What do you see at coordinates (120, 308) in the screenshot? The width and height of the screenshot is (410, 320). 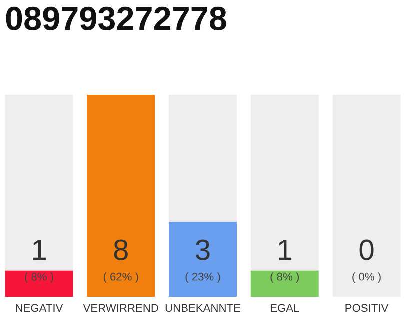 I see `x-tick-label: VERWIRREND` at bounding box center [120, 308].